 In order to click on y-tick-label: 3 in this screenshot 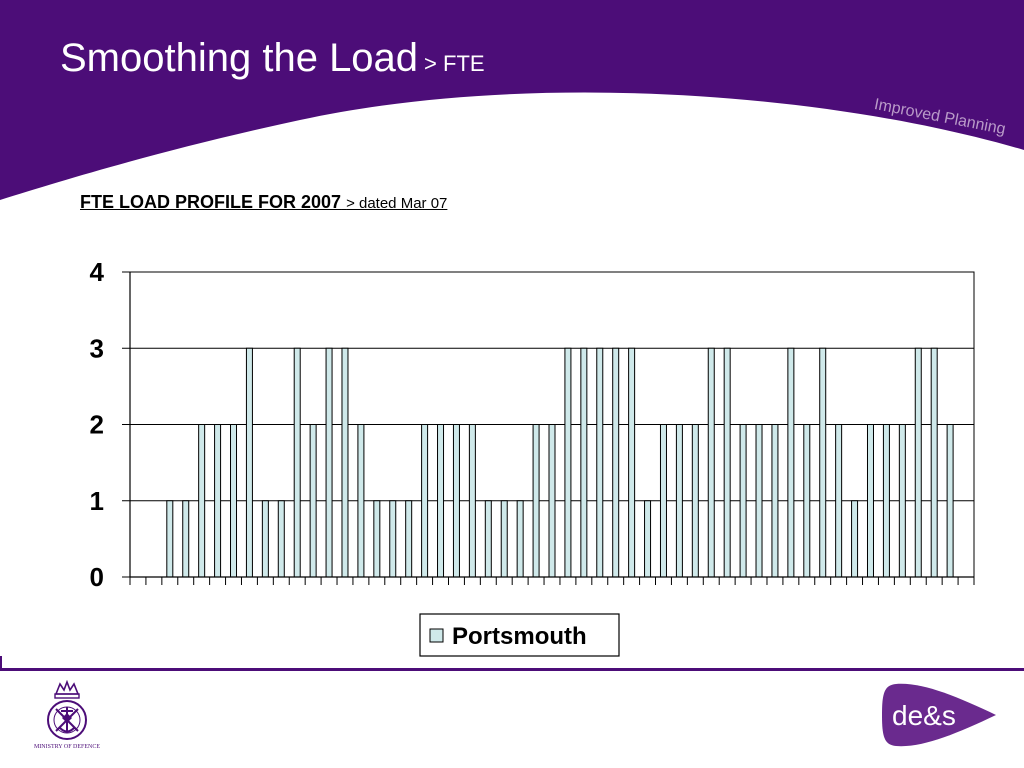, I will do `click(97, 348)`.